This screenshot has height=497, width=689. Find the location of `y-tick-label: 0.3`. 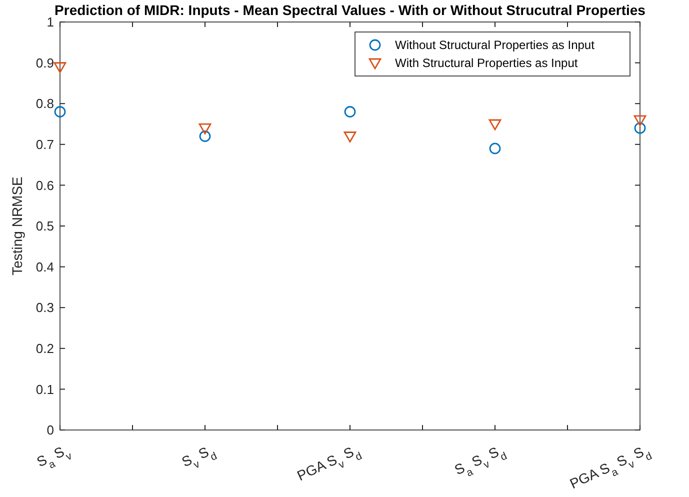

y-tick-label: 0.3 is located at coordinates (45, 308).